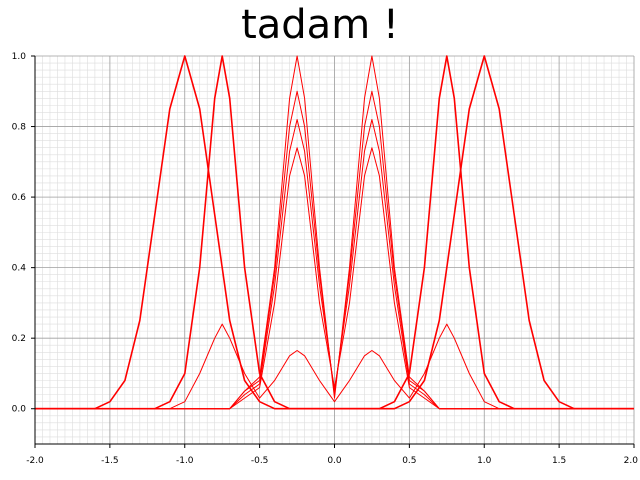 Image resolution: width=640 pixels, height=480 pixels. What do you see at coordinates (110, 461) in the screenshot?
I see `x-tick-label: -1.5` at bounding box center [110, 461].